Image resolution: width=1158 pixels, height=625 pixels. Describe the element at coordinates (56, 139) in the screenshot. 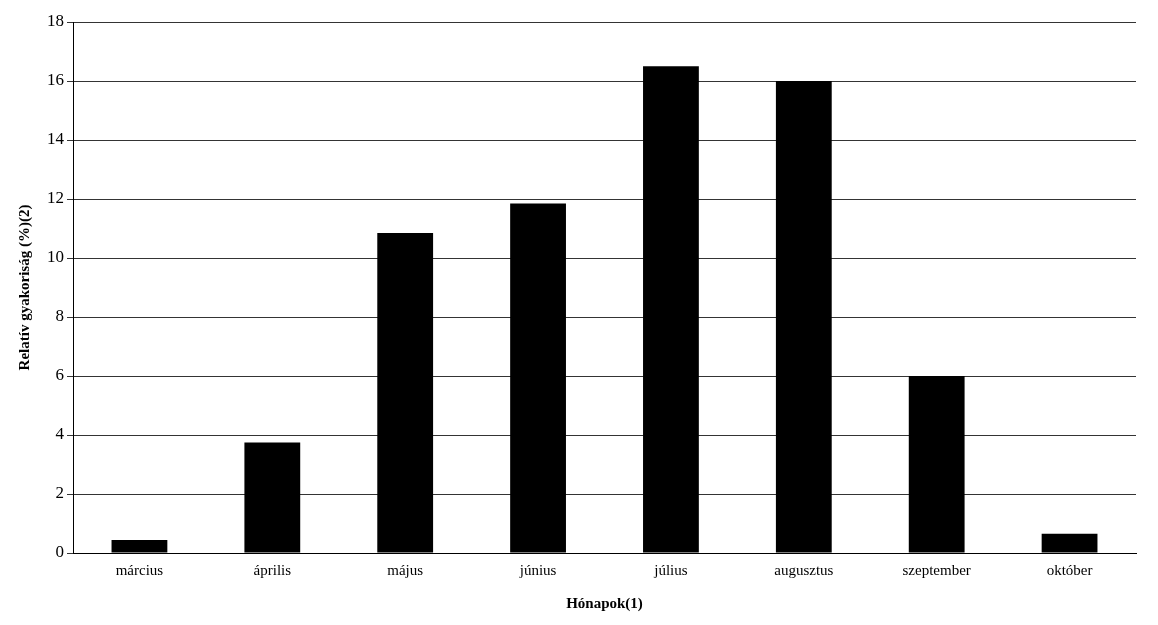

I see `y-tick-label: 14` at that location.